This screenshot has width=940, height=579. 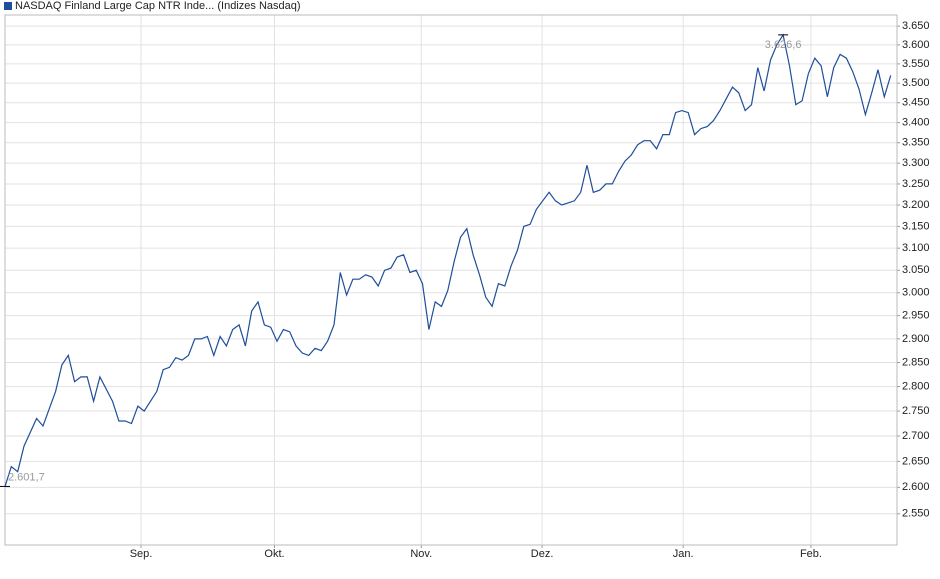 What do you see at coordinates (916, 163) in the screenshot?
I see `y-tick-label: 3.300` at bounding box center [916, 163].